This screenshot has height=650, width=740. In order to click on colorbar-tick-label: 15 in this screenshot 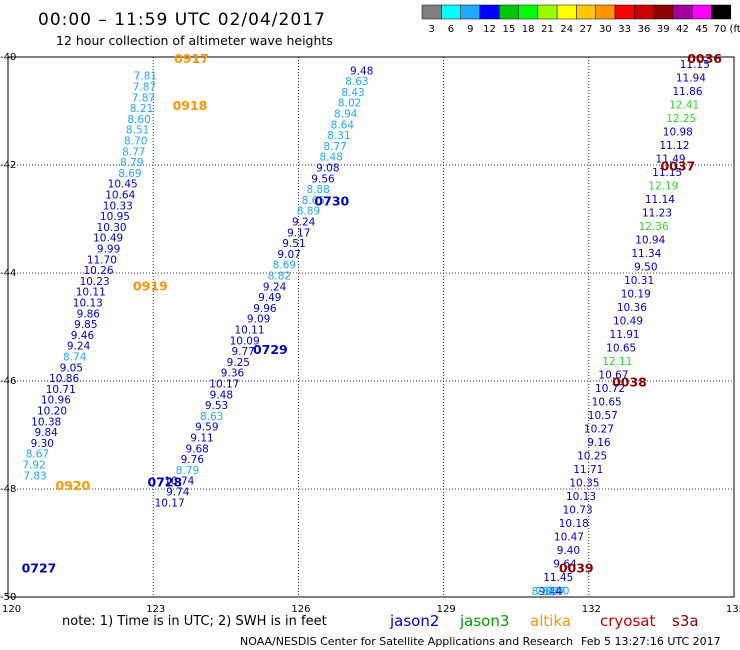, I will do `click(508, 29)`.